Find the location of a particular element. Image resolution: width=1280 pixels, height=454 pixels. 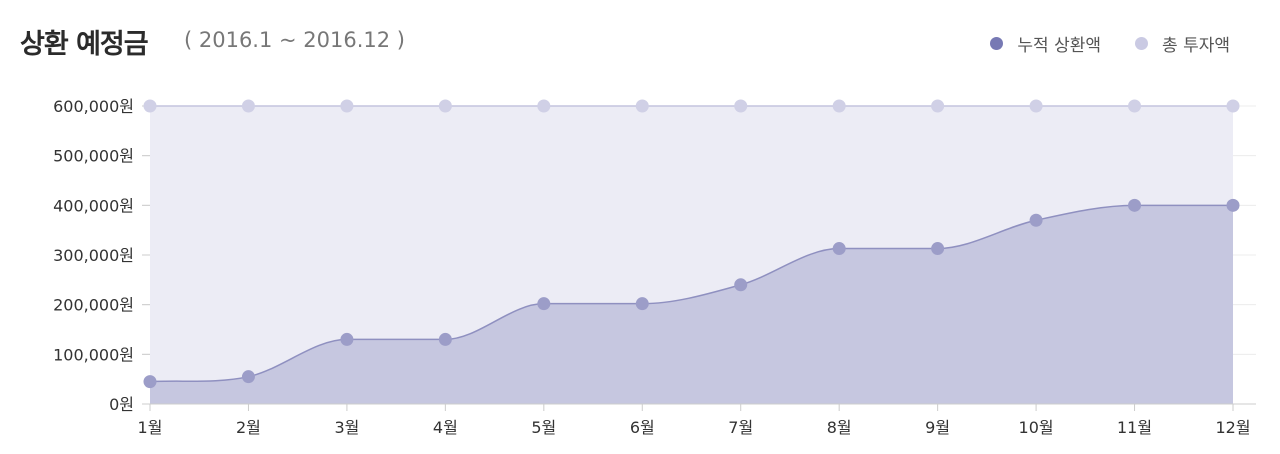

legend-marker-invest is located at coordinates (1142, 43).